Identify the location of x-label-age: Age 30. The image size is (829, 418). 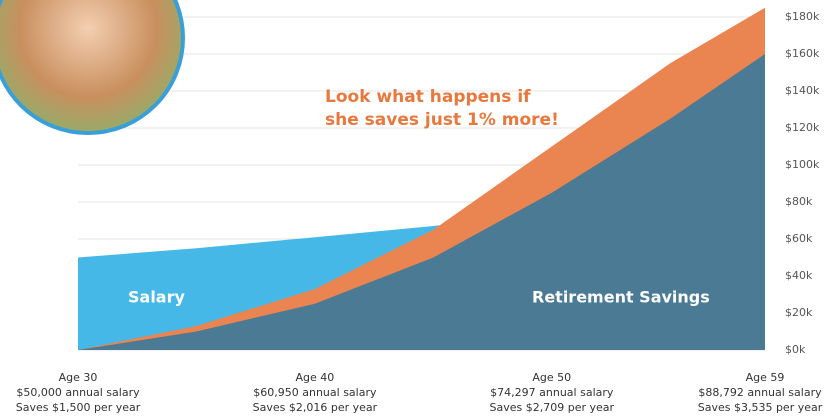
(78, 377).